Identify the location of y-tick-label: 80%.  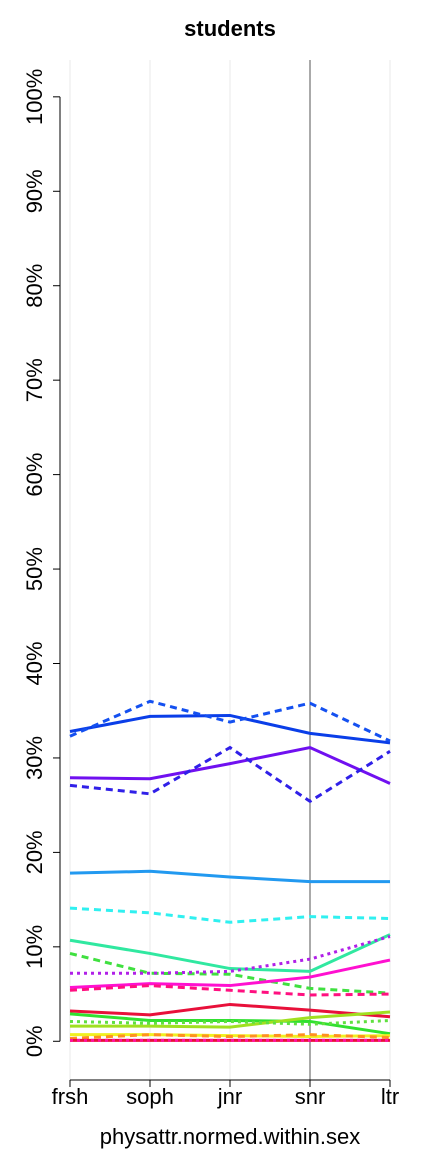
(34, 286).